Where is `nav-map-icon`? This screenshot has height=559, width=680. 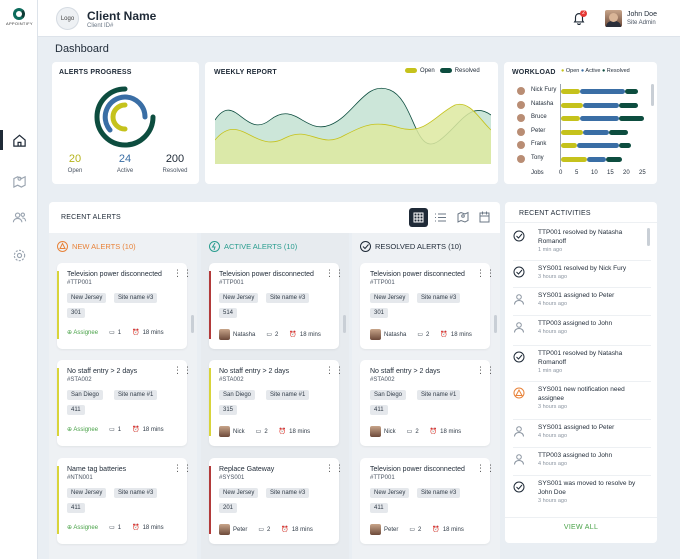 nav-map-icon is located at coordinates (19, 180).